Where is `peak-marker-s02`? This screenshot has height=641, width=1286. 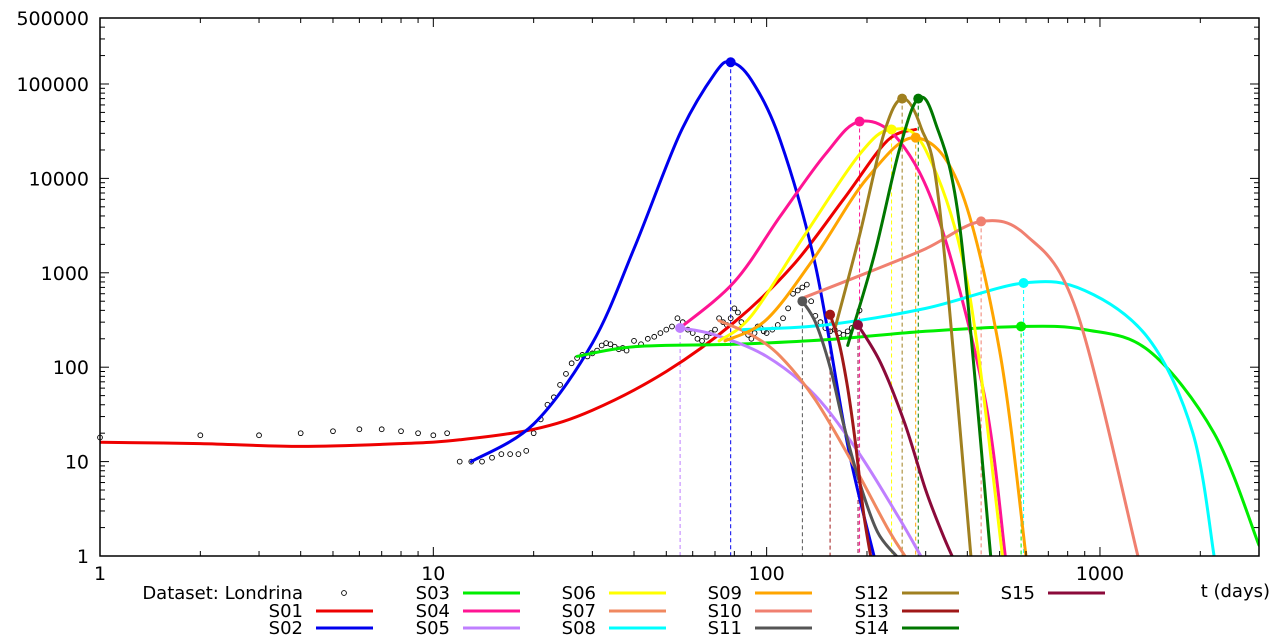
peak-marker-s02 is located at coordinates (730, 62).